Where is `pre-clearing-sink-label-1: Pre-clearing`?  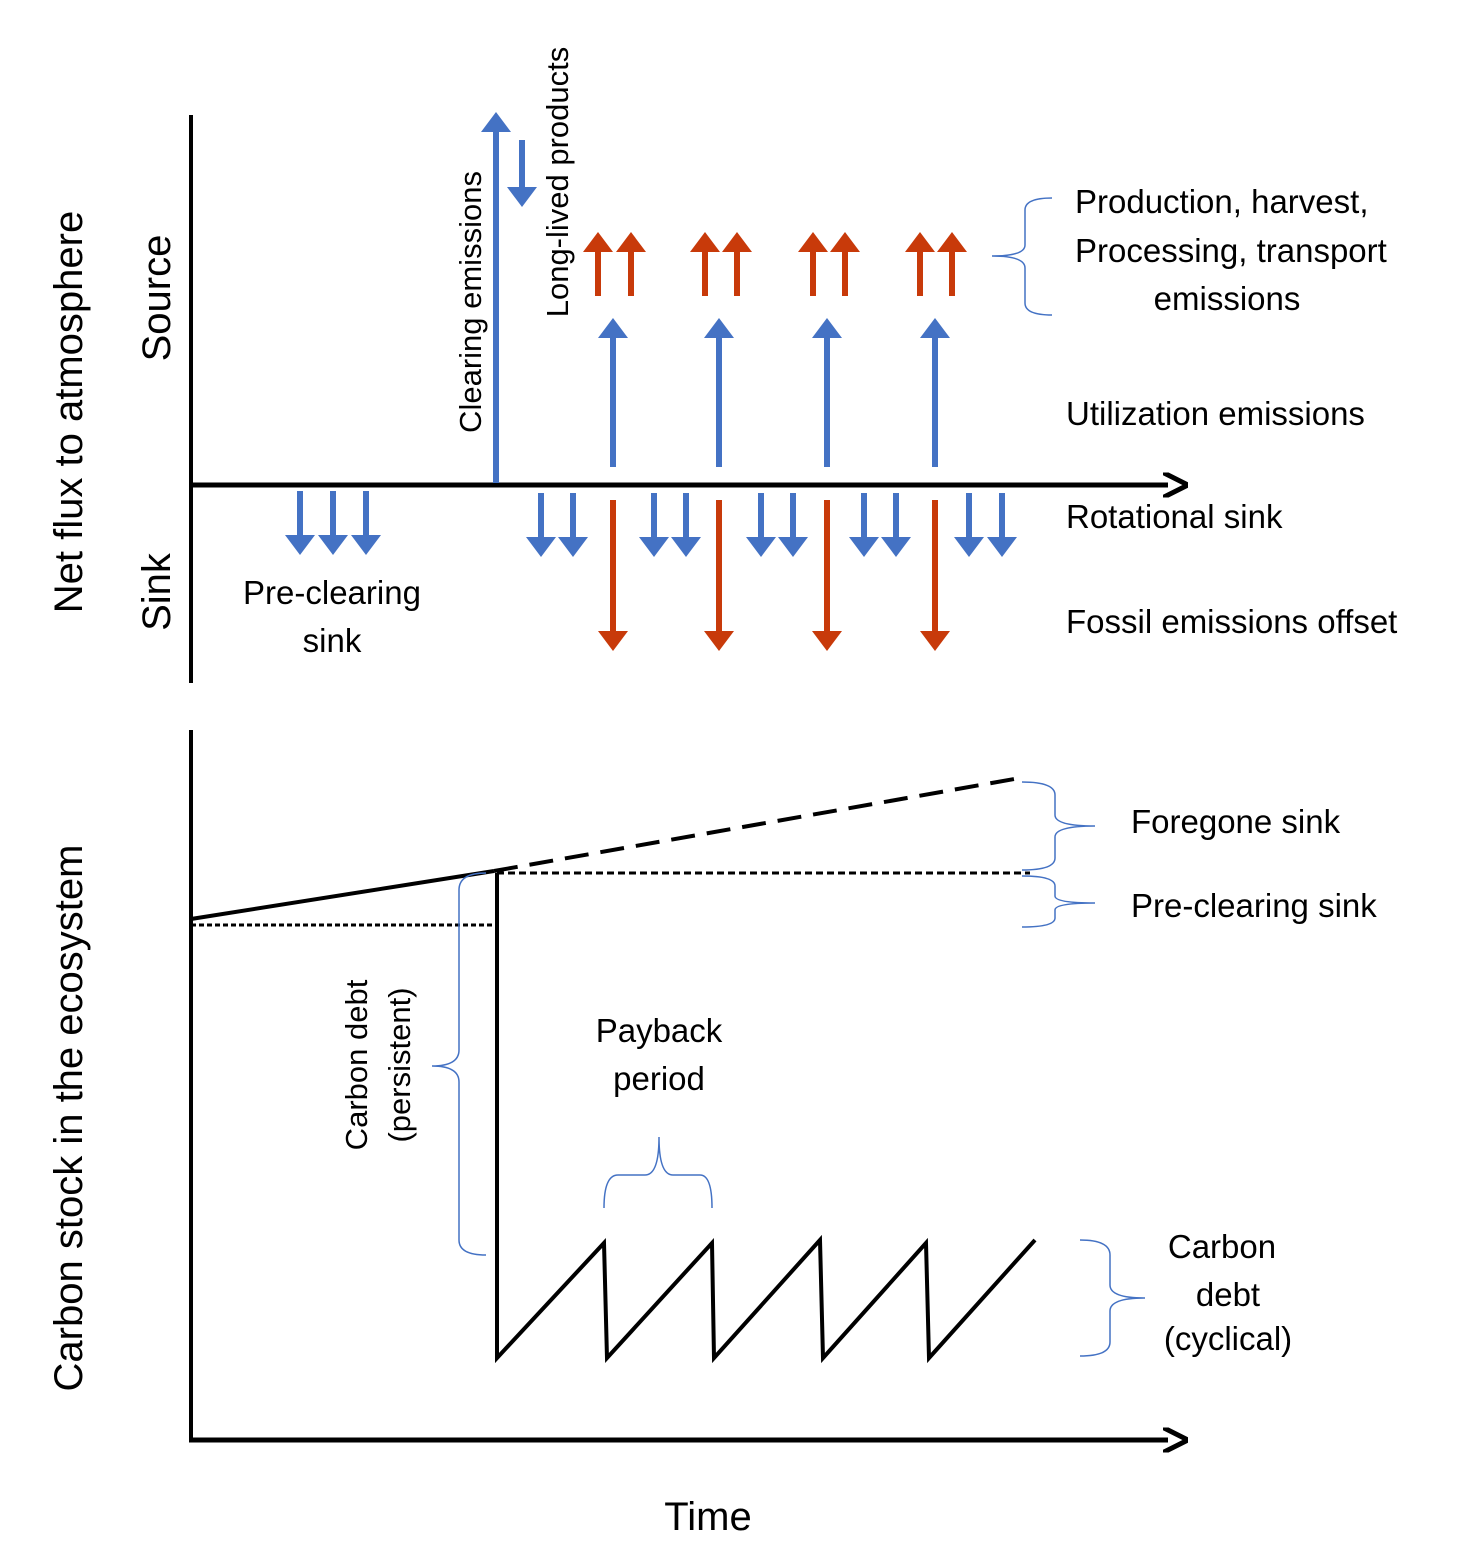
pre-clearing-sink-label-1: Pre-clearing is located at coordinates (332, 592).